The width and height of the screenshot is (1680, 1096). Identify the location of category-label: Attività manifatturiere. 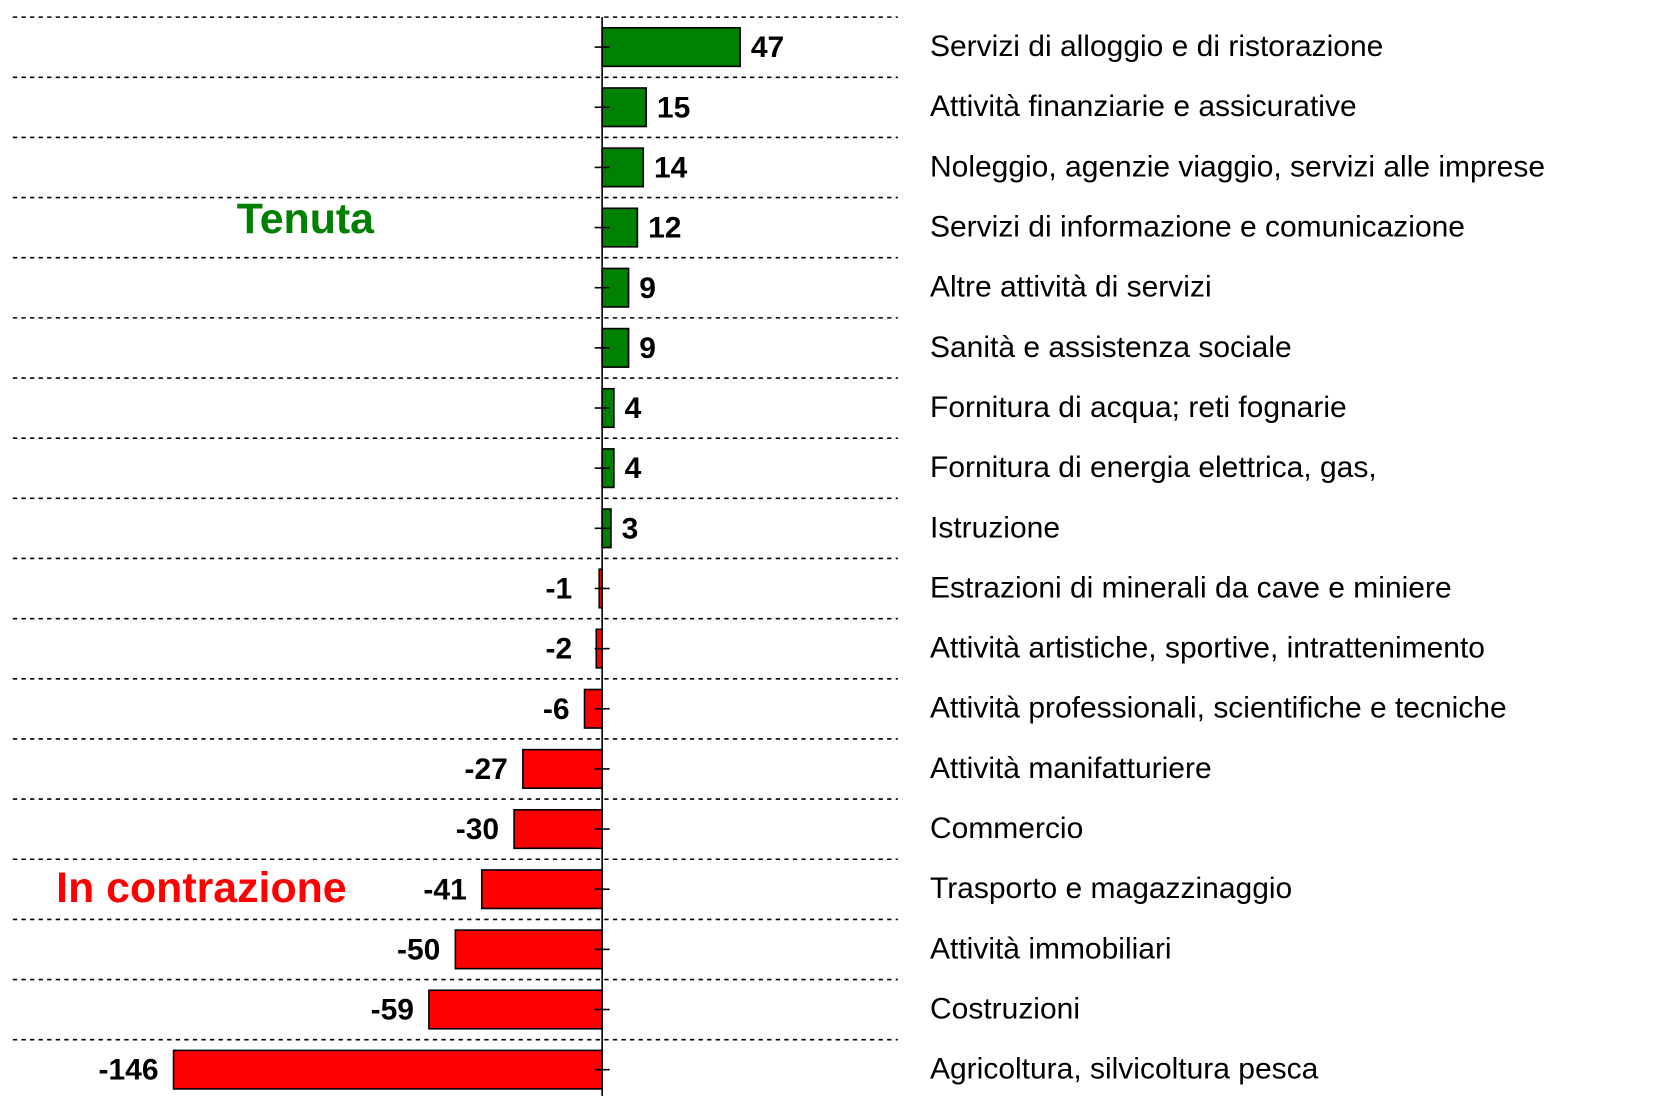
(1071, 768).